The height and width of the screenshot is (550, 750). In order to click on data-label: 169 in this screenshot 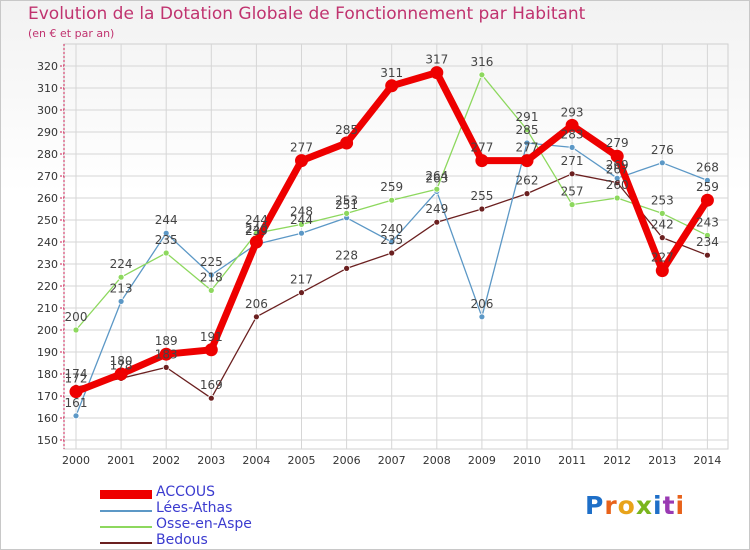, I will do `click(211, 385)`.